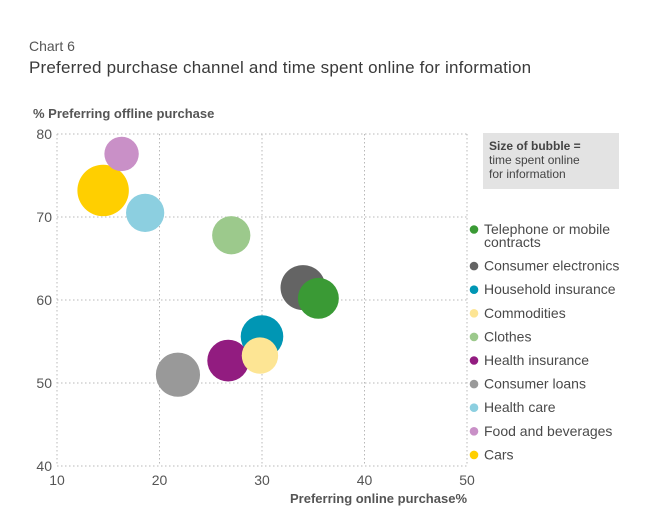 The image size is (648, 528). Describe the element at coordinates (44, 134) in the screenshot. I see `y-tick-label: 80` at that location.